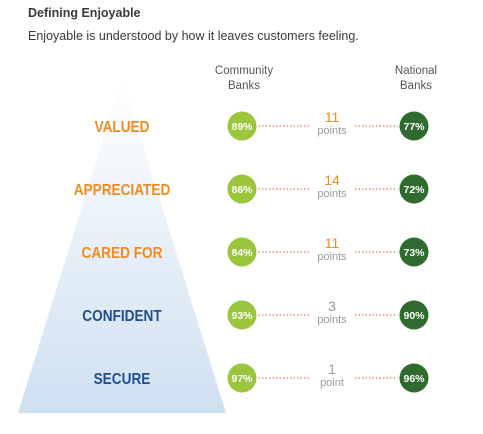 This screenshot has width=483, height=434. I want to click on column-header-national-line1: National, so click(416, 71).